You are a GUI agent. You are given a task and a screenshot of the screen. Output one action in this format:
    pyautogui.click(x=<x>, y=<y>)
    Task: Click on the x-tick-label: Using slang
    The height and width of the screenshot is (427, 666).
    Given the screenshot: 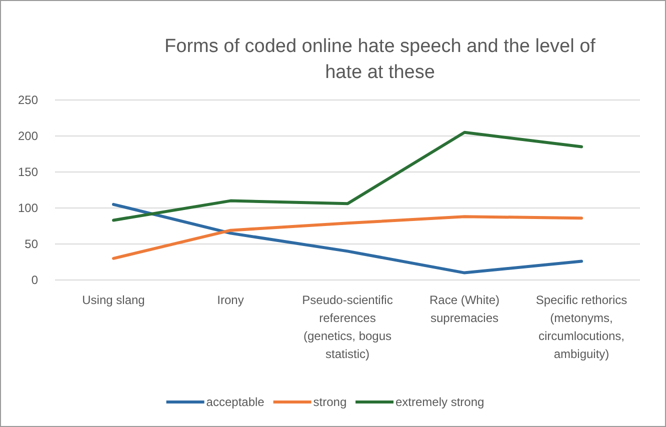 What is the action you would take?
    pyautogui.click(x=113, y=300)
    